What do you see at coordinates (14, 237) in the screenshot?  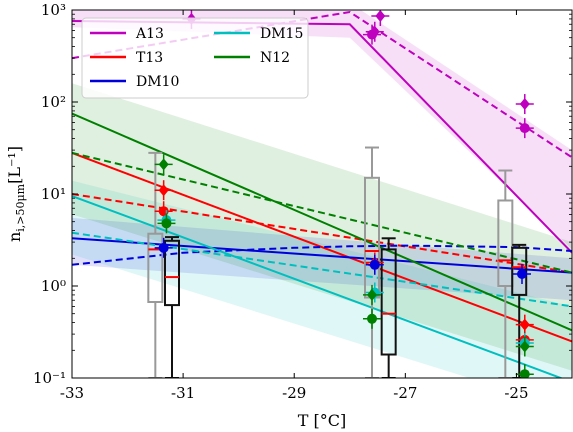 I see `y-axis-title-main: n` at bounding box center [14, 237].